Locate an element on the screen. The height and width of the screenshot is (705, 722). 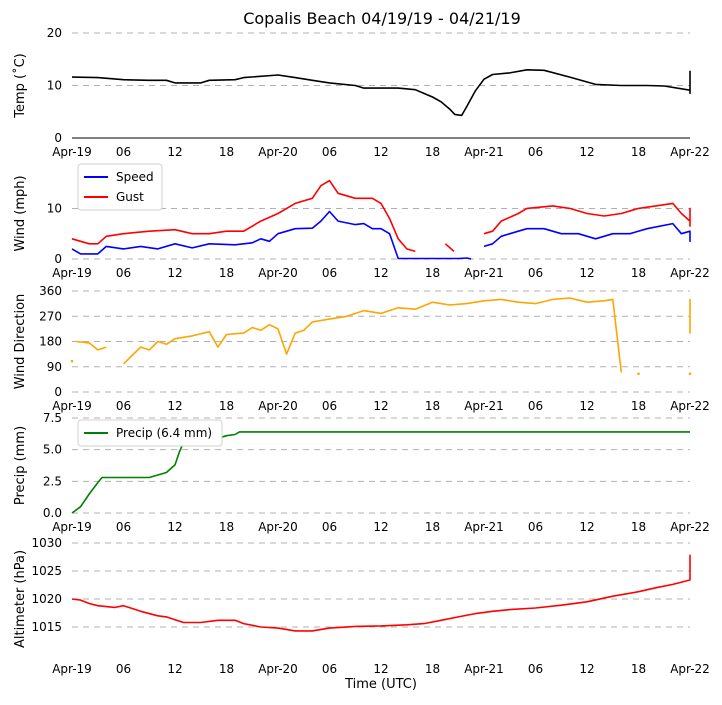
panel-temp is located at coordinates (381, 85).